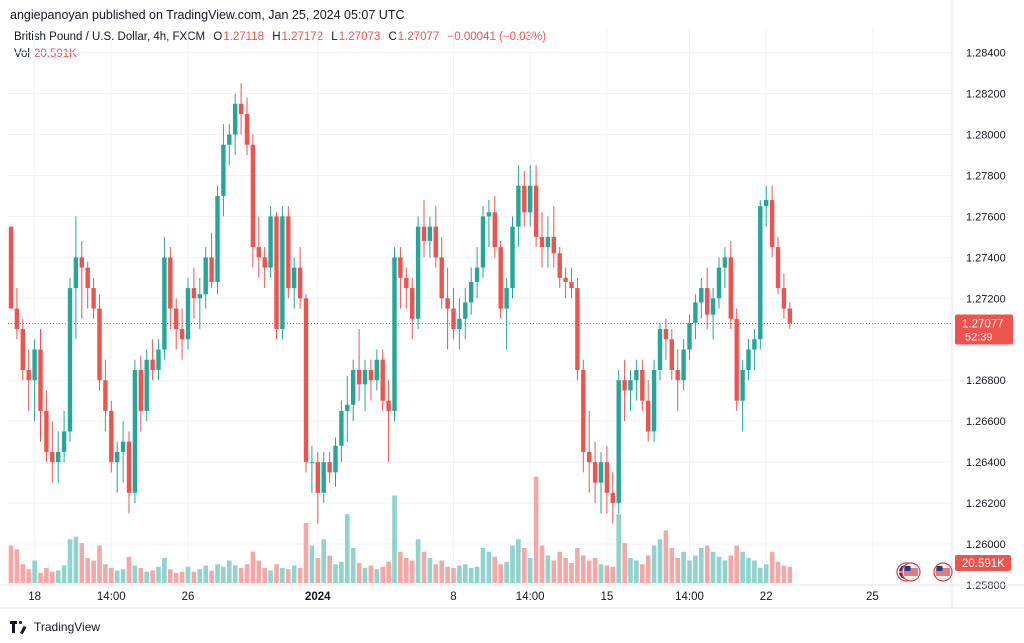  I want to click on x-tick-label: 22, so click(766, 597).